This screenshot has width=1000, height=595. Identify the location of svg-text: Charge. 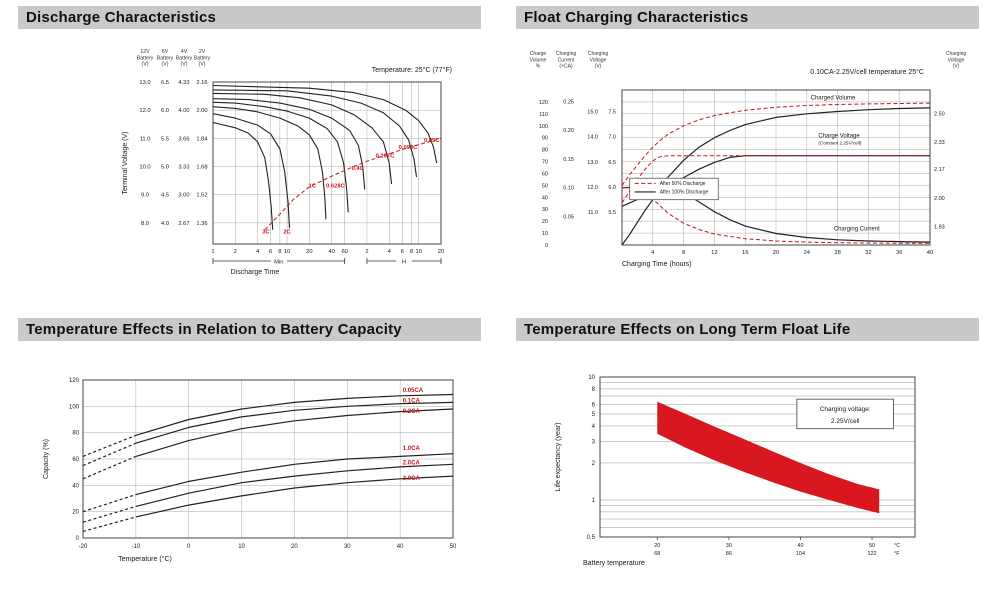
(538, 54).